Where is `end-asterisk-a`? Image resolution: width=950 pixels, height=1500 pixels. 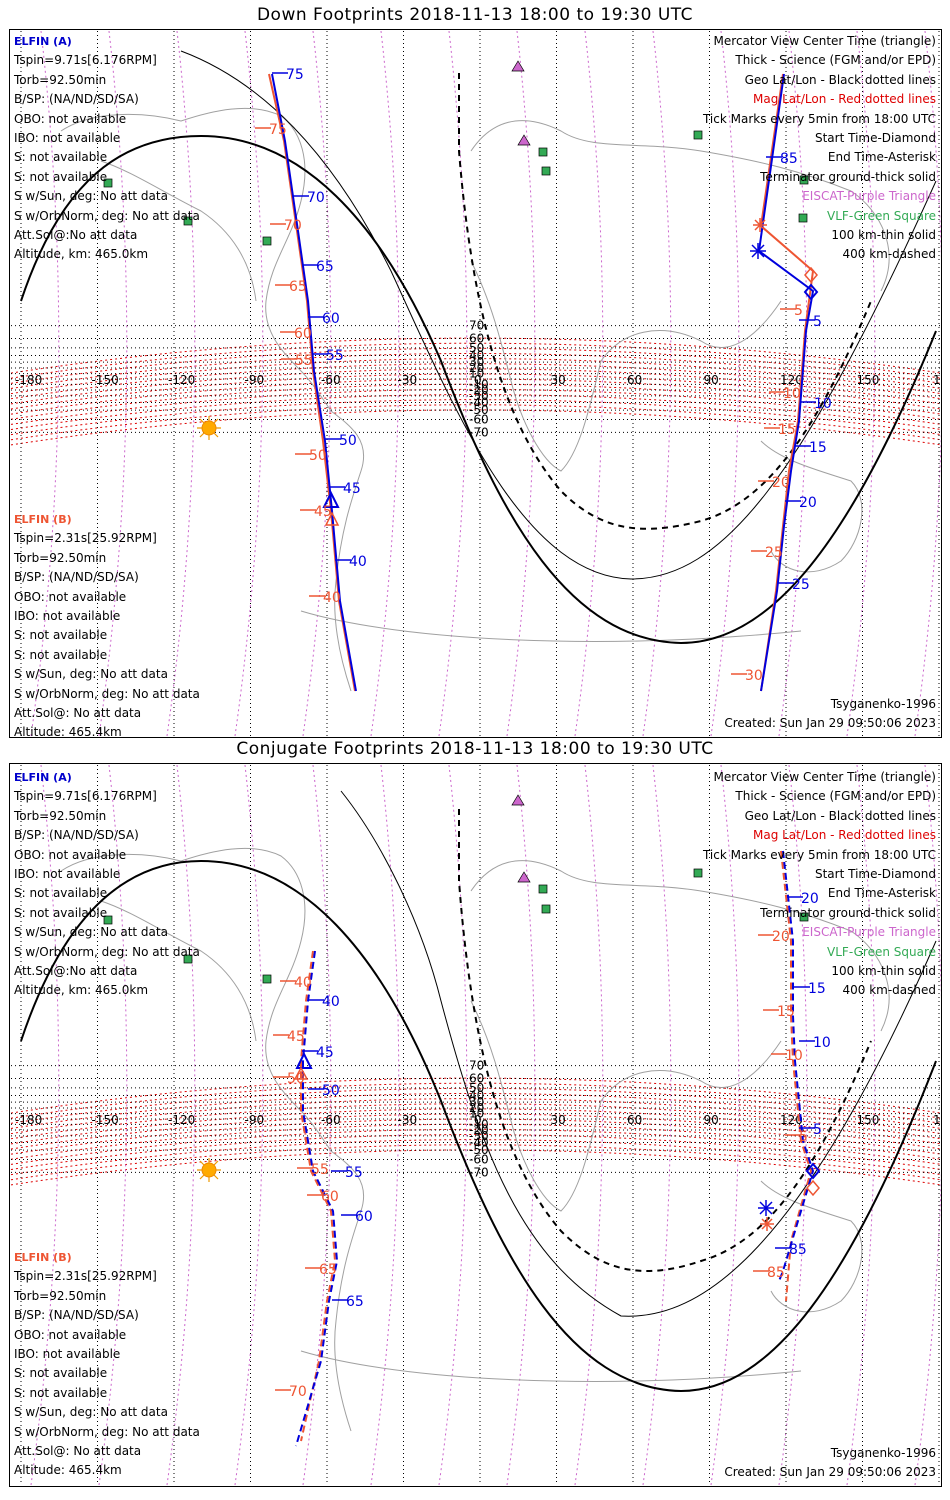 end-asterisk-a is located at coordinates (766, 1208).